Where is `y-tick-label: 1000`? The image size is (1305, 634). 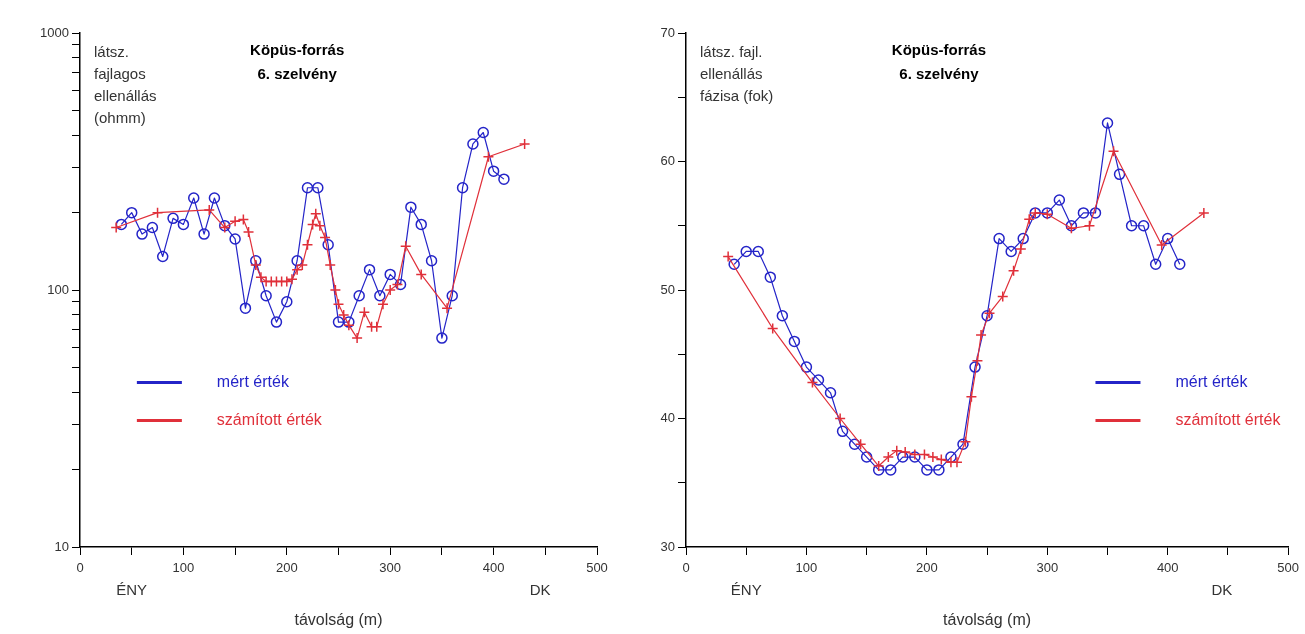
y-tick-label: 1000 is located at coordinates (54, 32).